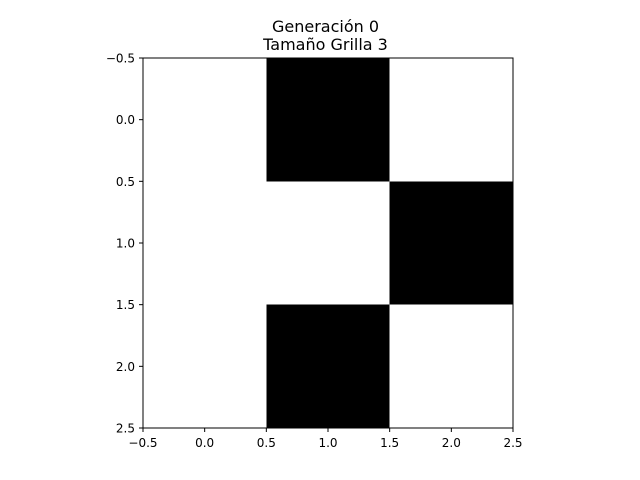  Describe the element at coordinates (327, 443) in the screenshot. I see `x-tick-label: 1.0` at that location.